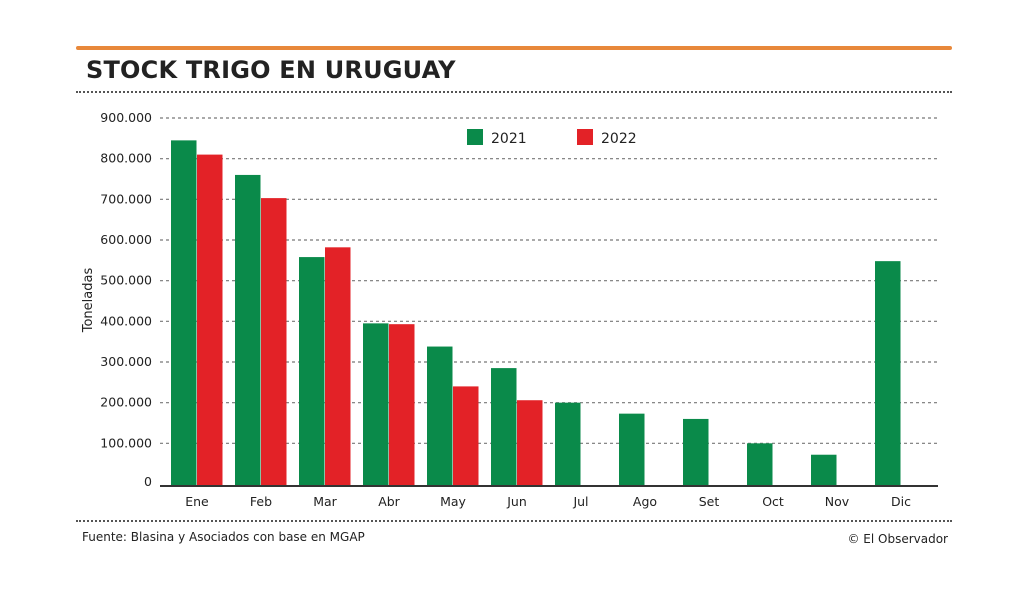 This screenshot has width=1024, height=597. I want to click on y-tick-label: 700.000, so click(126, 198).